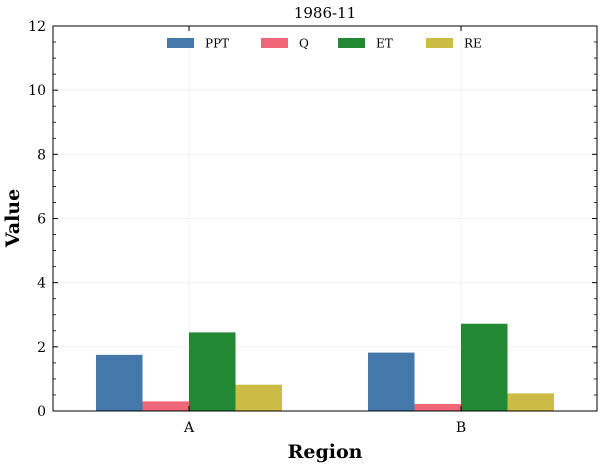 Image resolution: width=600 pixels, height=469 pixels. I want to click on y-tick-label: 8, so click(41, 155).